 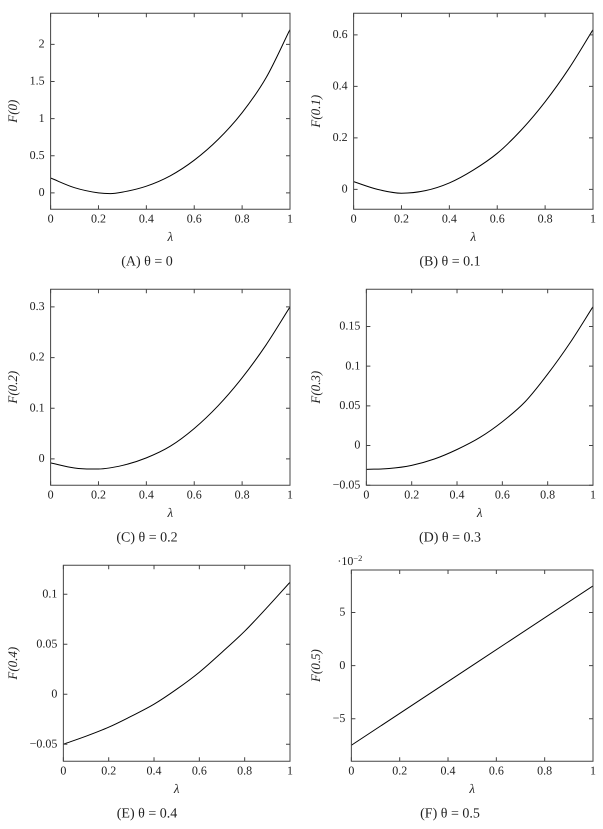 What do you see at coordinates (147, 814) in the screenshot?
I see `text: (E) θ = 0.4` at bounding box center [147, 814].